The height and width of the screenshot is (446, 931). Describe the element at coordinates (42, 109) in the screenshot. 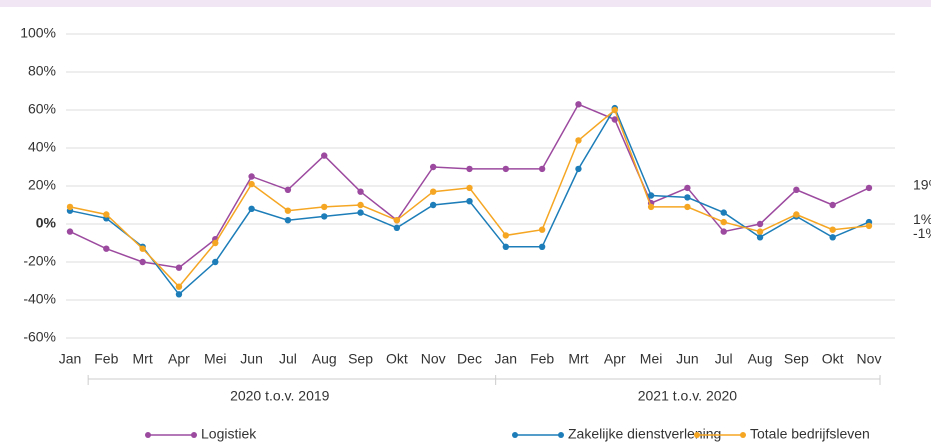

I see `y-tick-label: 60%` at that location.